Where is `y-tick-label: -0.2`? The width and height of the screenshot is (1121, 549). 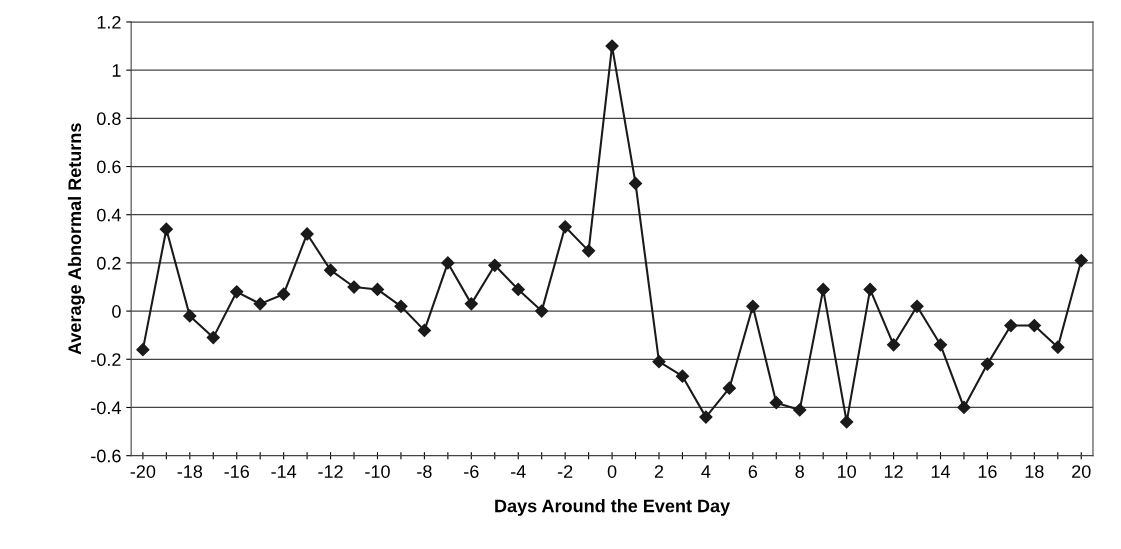
y-tick-label: -0.2 is located at coordinates (106, 360).